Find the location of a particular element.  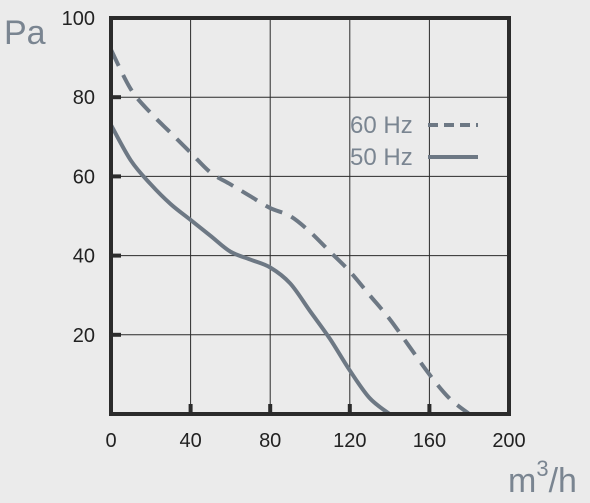

x-tick-label: 200 is located at coordinates (508, 441).